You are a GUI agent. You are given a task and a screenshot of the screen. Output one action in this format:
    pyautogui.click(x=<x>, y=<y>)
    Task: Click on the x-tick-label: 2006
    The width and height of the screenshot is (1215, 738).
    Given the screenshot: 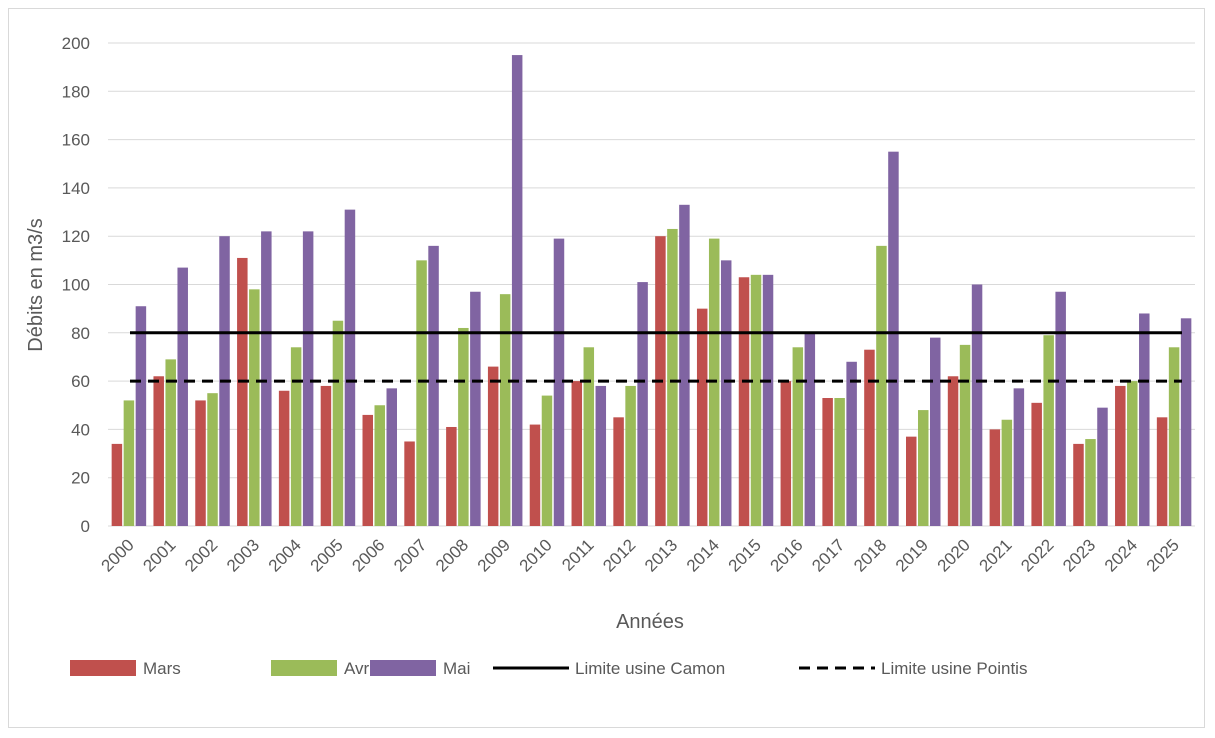 What is the action you would take?
    pyautogui.click(x=368, y=555)
    